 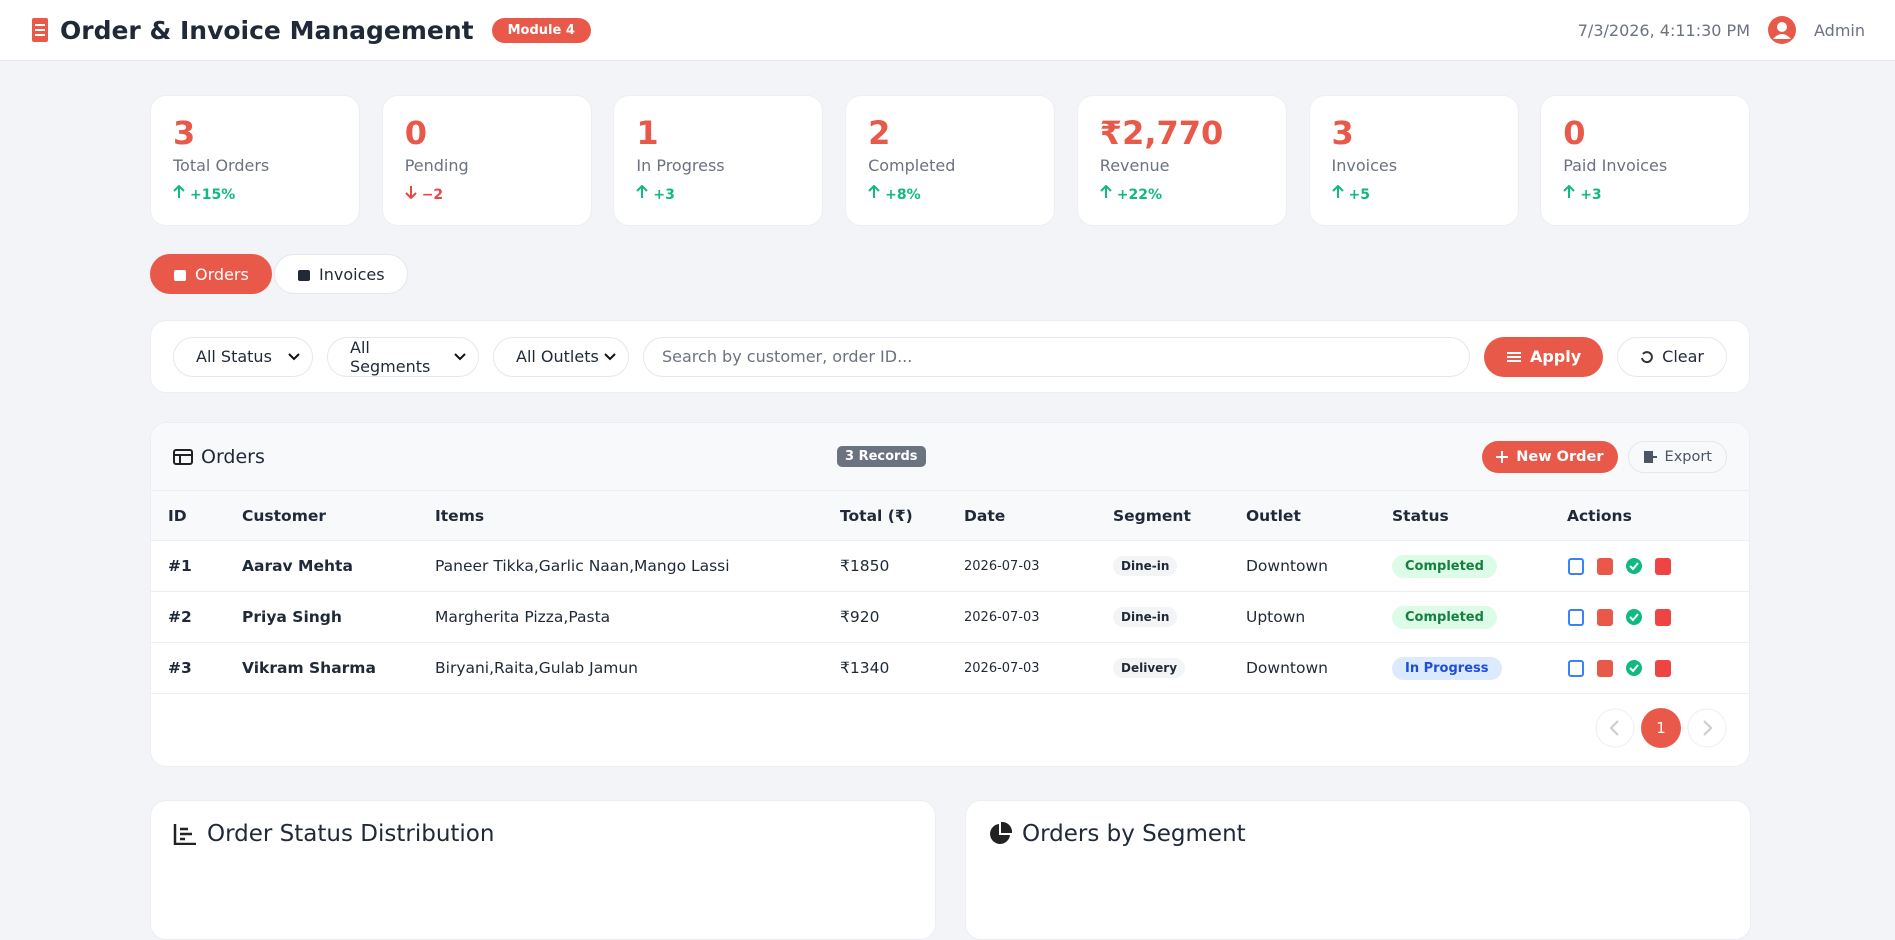 I want to click on actions, so click(x=1658, y=617).